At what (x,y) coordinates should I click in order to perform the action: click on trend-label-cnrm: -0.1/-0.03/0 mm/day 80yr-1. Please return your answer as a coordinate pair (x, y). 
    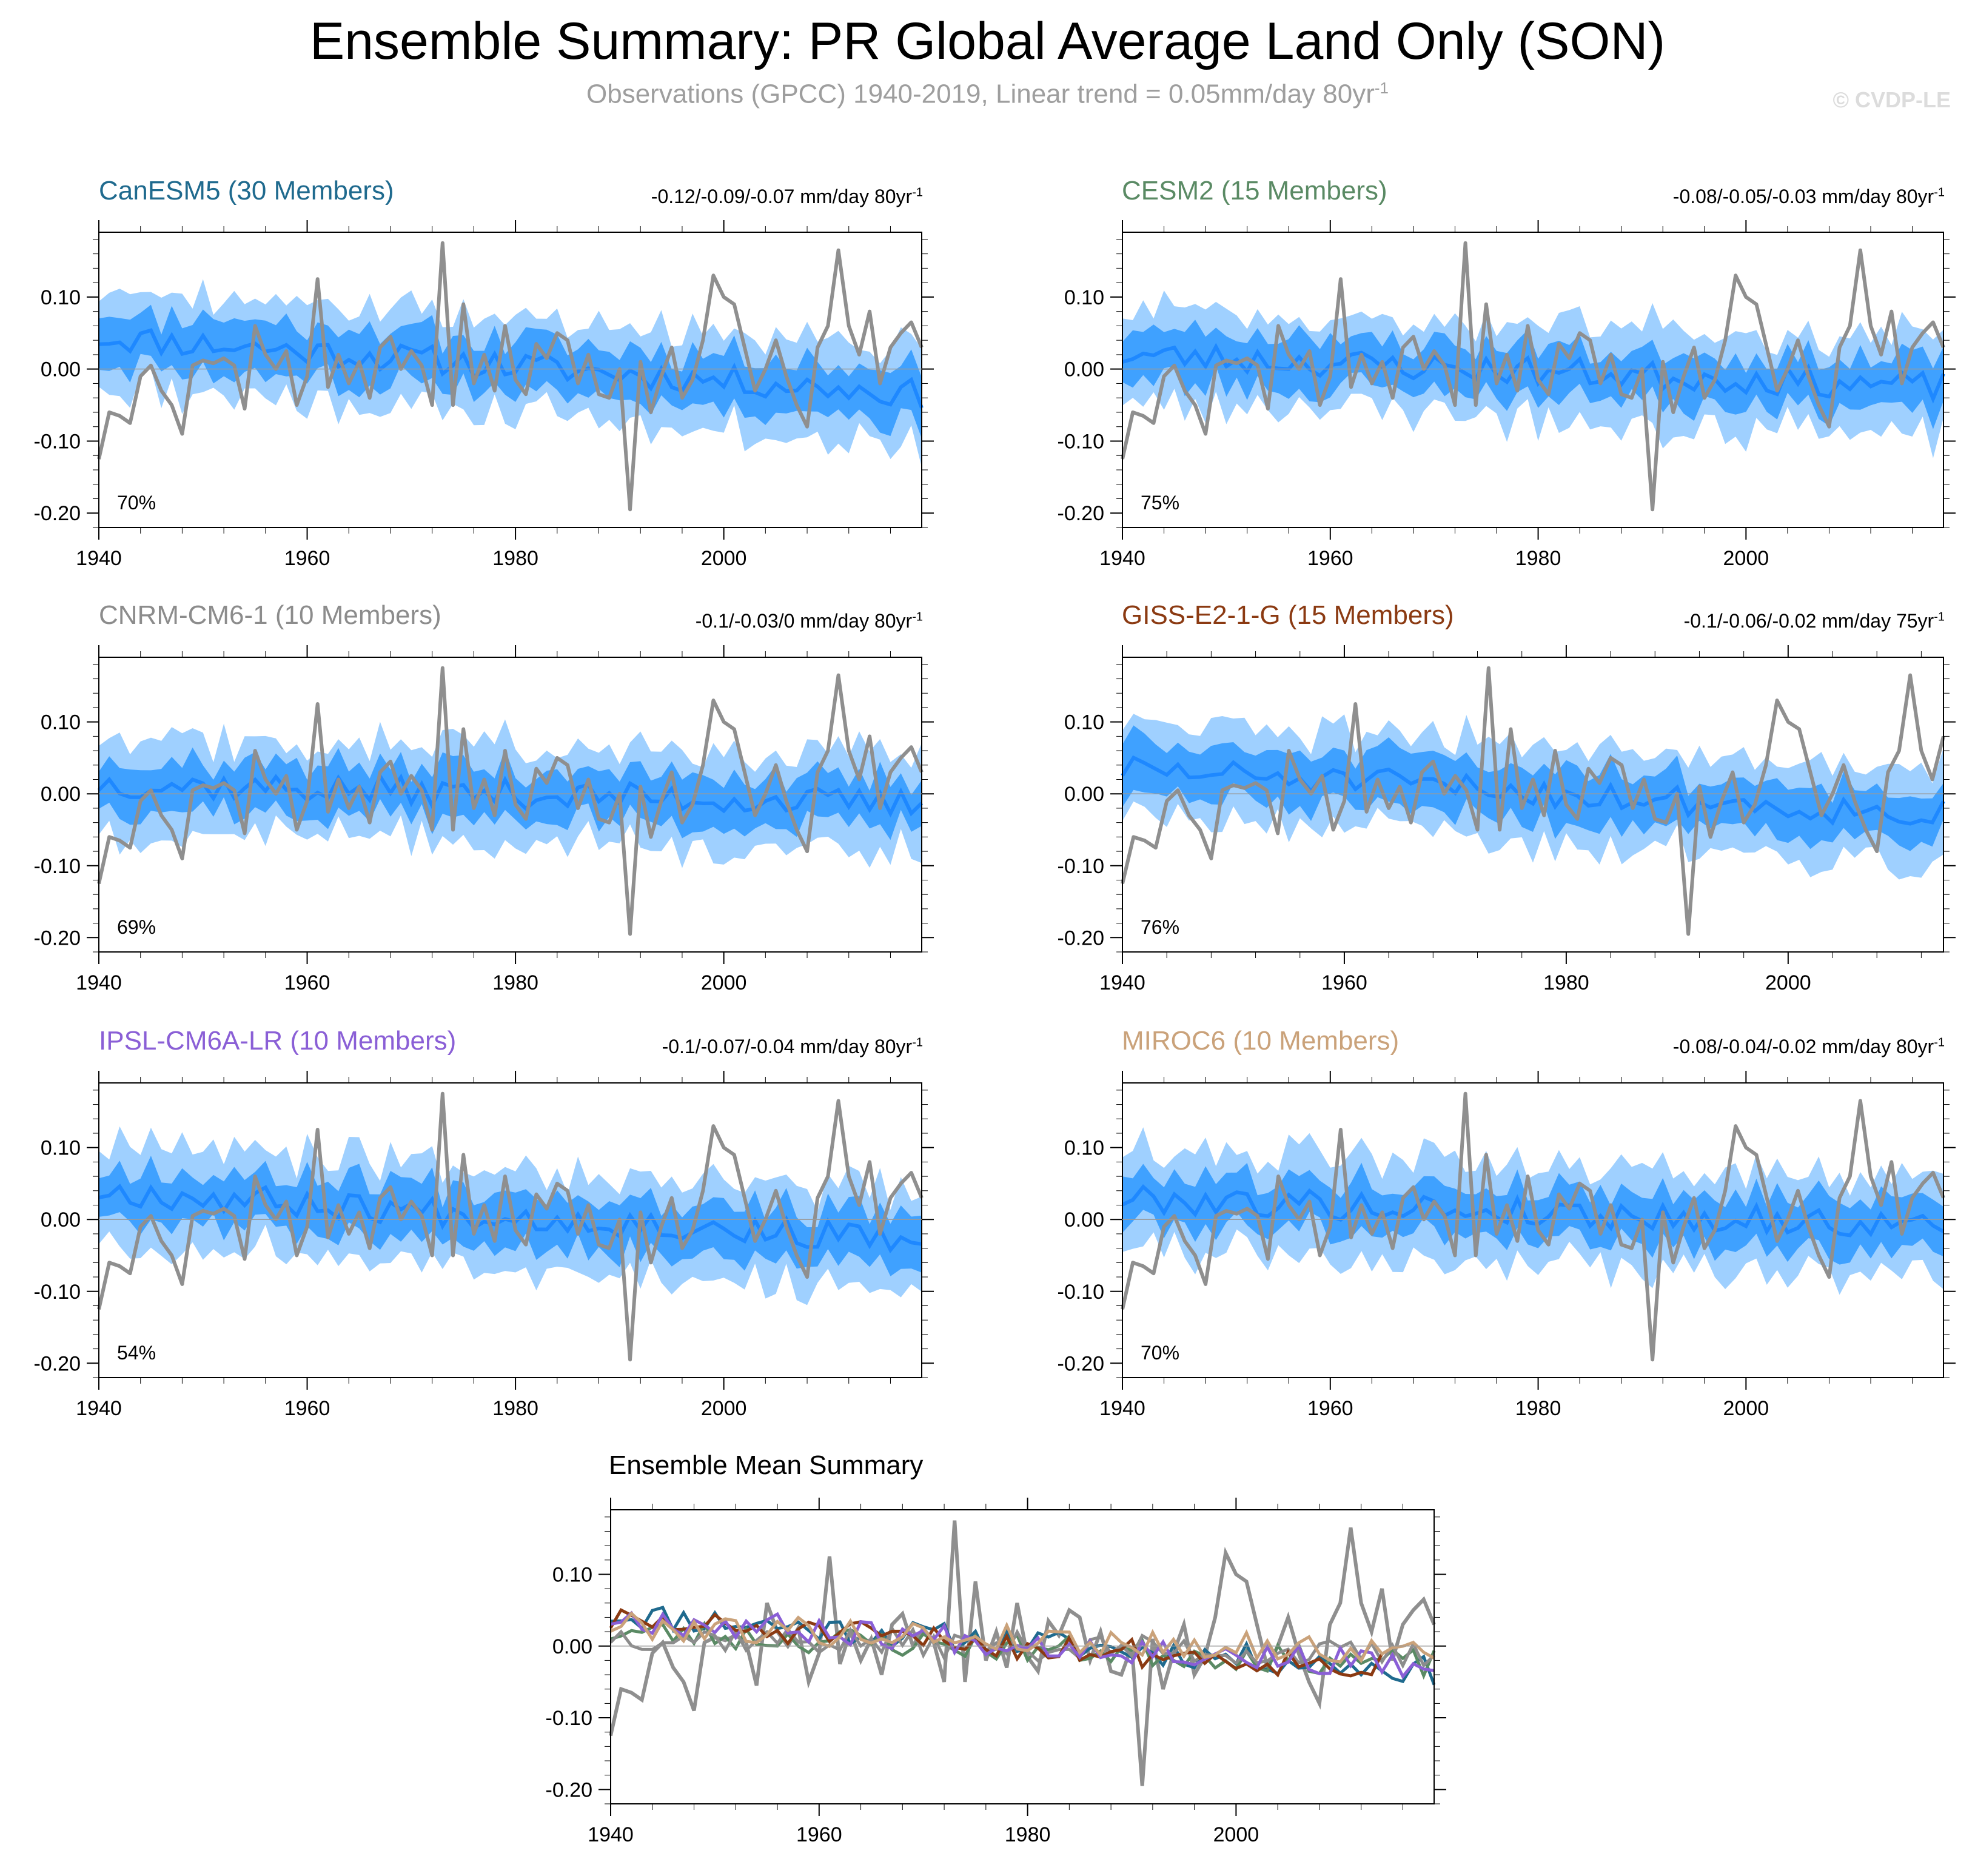
    Looking at the image, I should click on (810, 621).